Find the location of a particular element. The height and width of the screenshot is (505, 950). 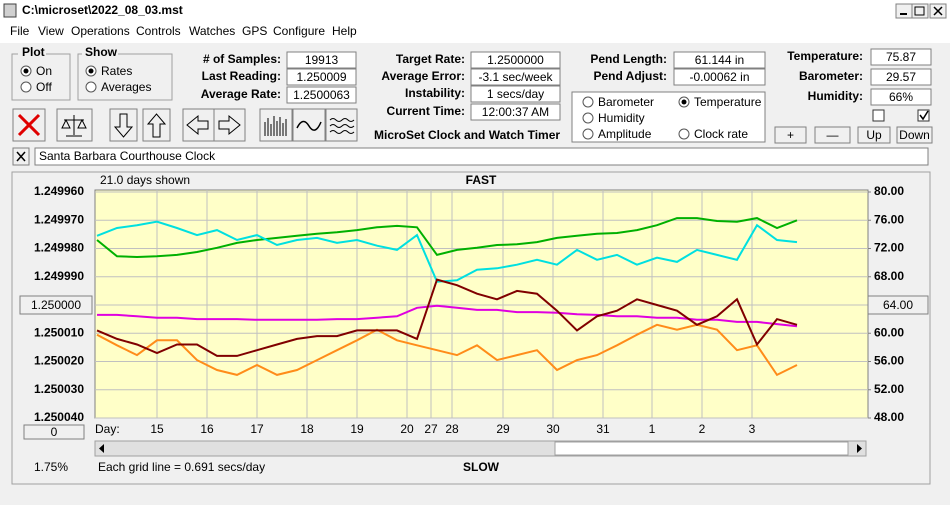

group-title-bg is located at coordinates (100, 53).